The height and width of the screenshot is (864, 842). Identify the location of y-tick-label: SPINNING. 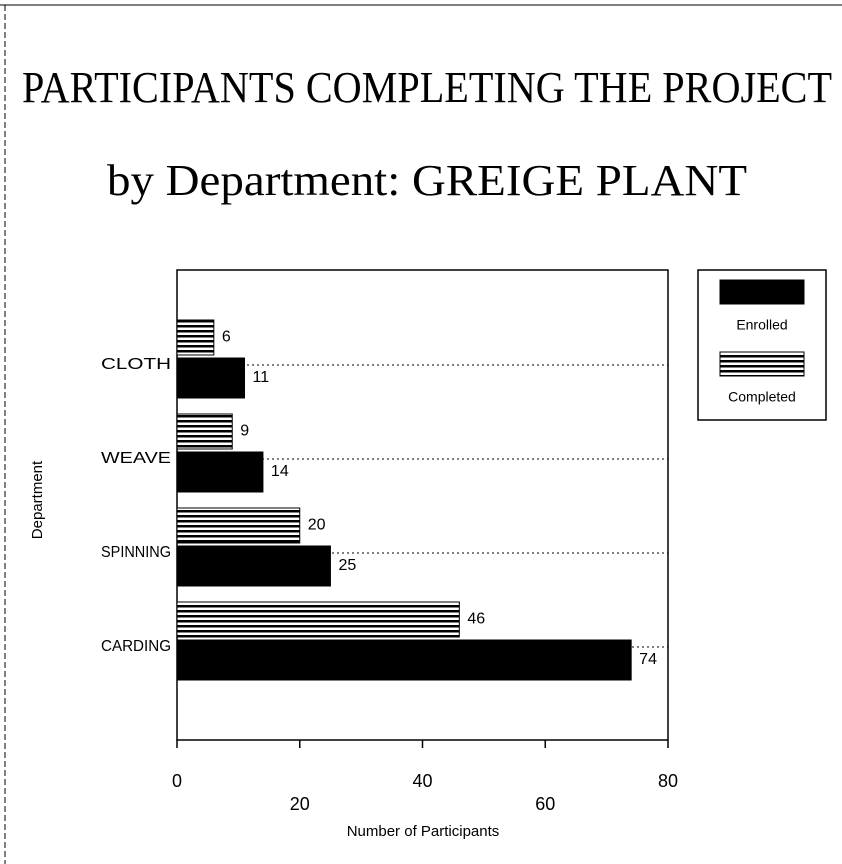
(136, 552).